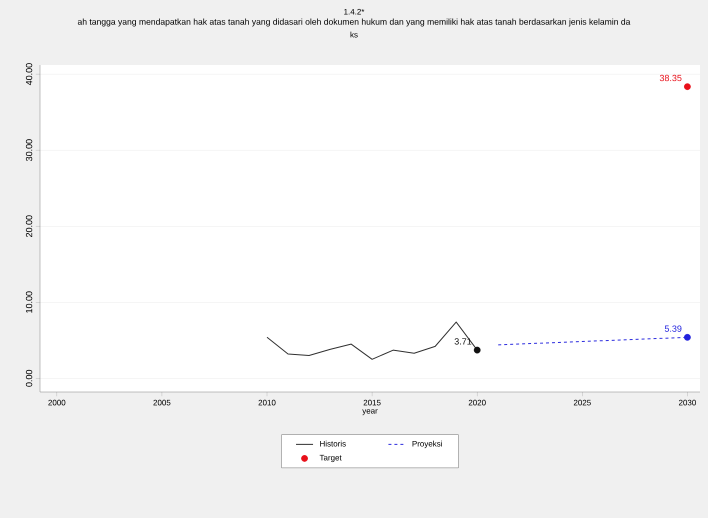 The height and width of the screenshot is (518, 708). Describe the element at coordinates (29, 378) in the screenshot. I see `y-tick-label: 0.00` at that location.